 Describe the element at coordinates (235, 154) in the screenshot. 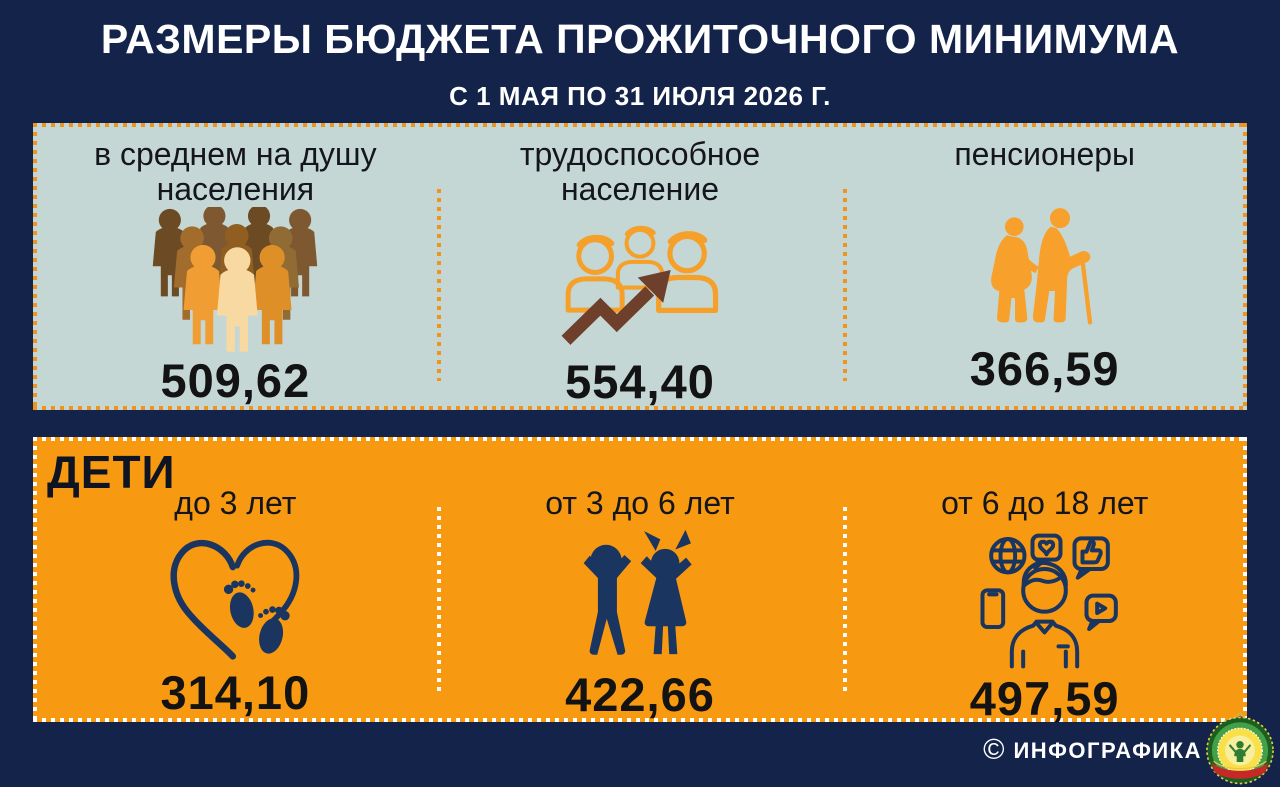

I see `label-line-1: в среднем на душу` at that location.